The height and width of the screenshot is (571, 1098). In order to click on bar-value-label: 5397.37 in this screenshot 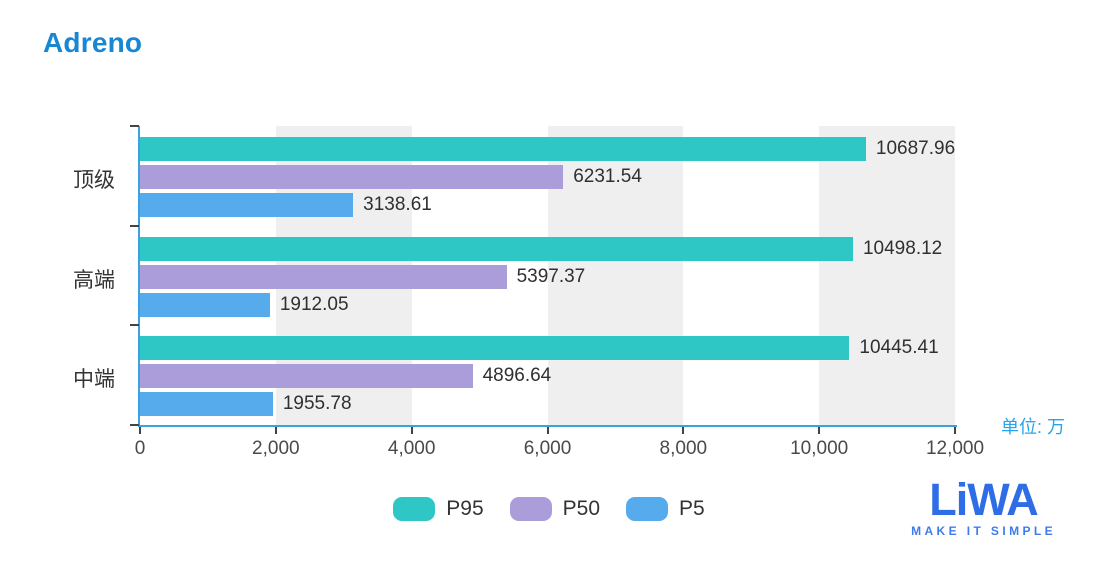, I will do `click(551, 276)`.